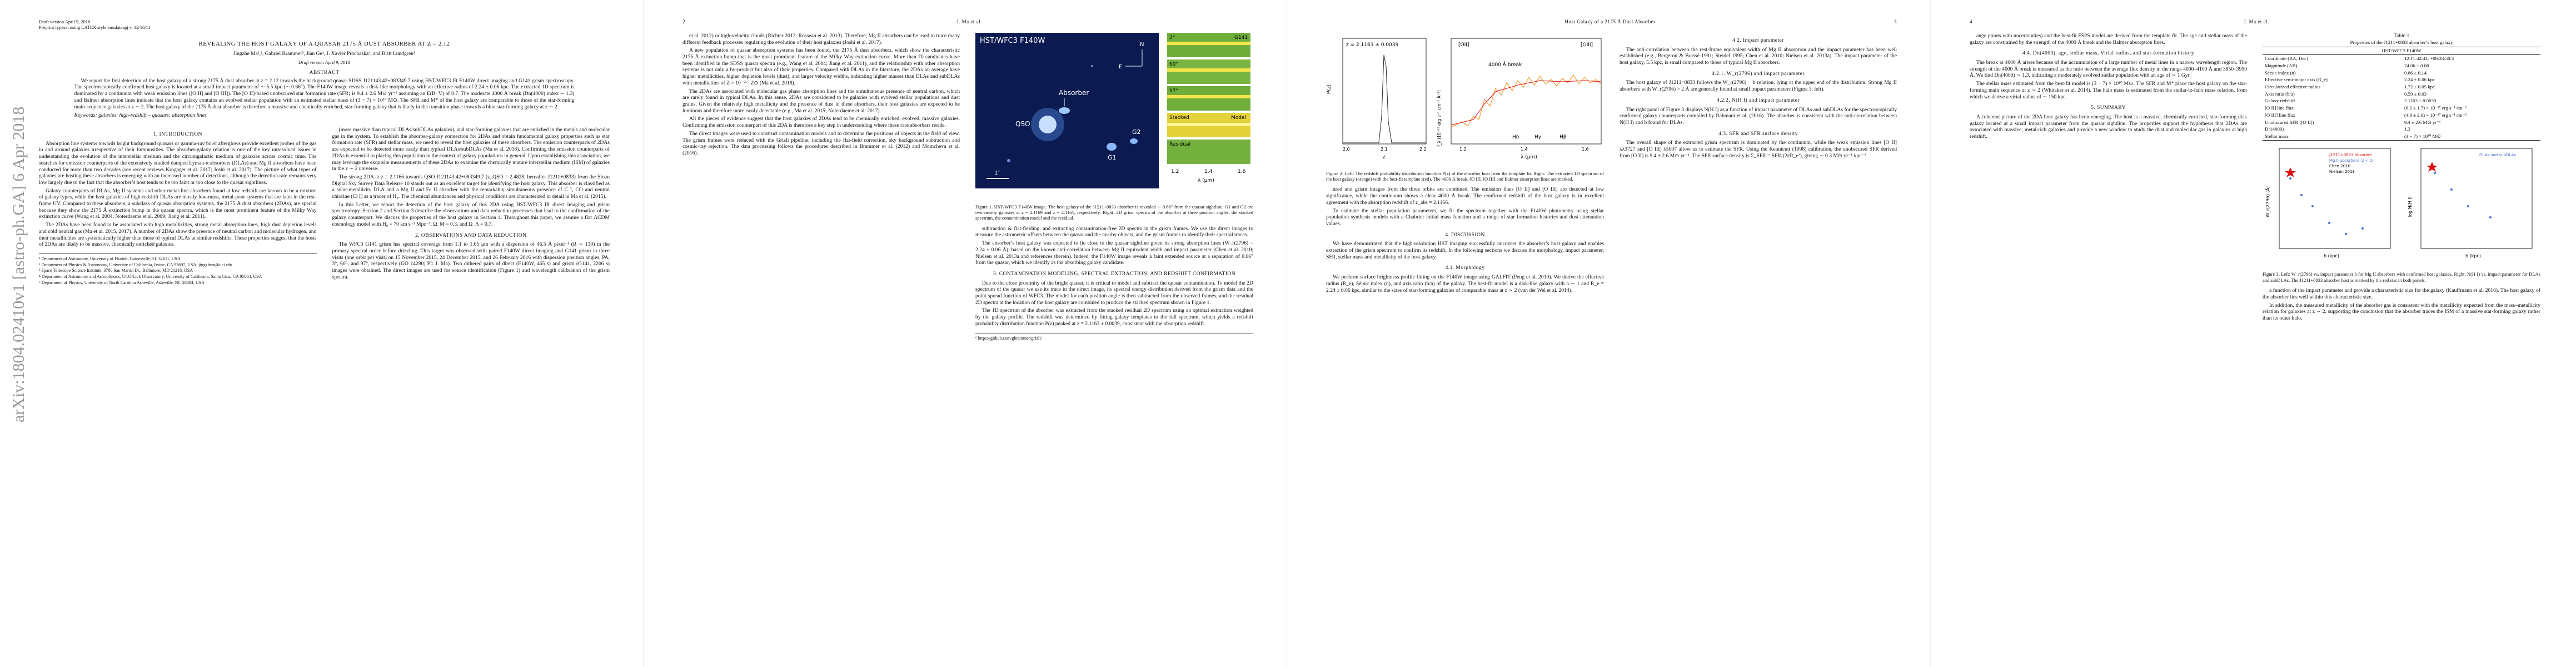  Describe the element at coordinates (1074, 93) in the screenshot. I see `label-absorber: Absorber` at that location.